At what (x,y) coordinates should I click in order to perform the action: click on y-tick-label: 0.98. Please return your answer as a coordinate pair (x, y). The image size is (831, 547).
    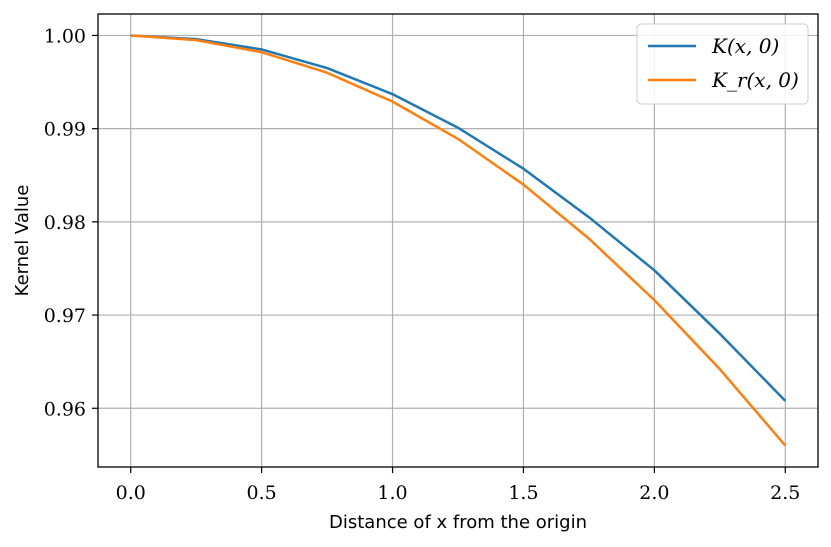
    Looking at the image, I should click on (65, 223).